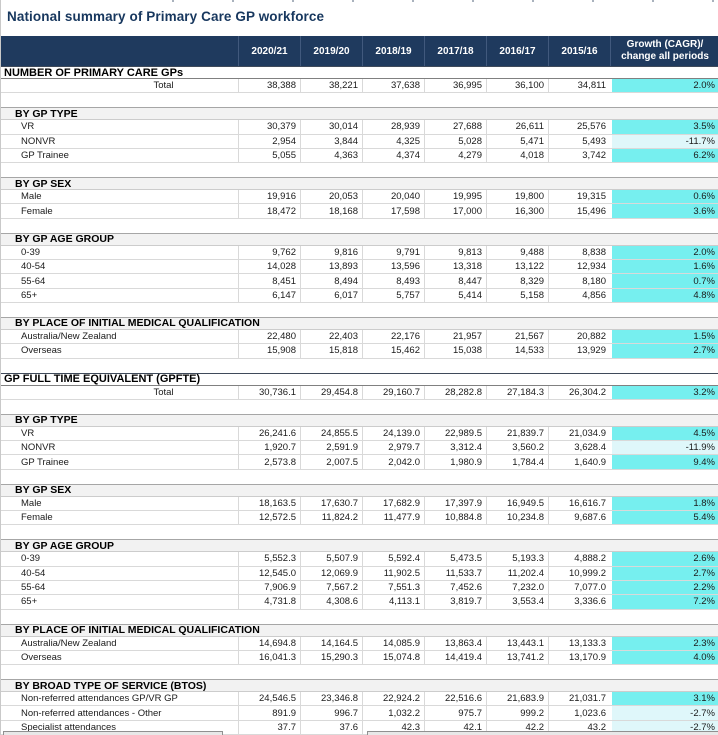 Image resolution: width=718 pixels, height=735 pixels. I want to click on value-cell: 3,628.4, so click(579, 448).